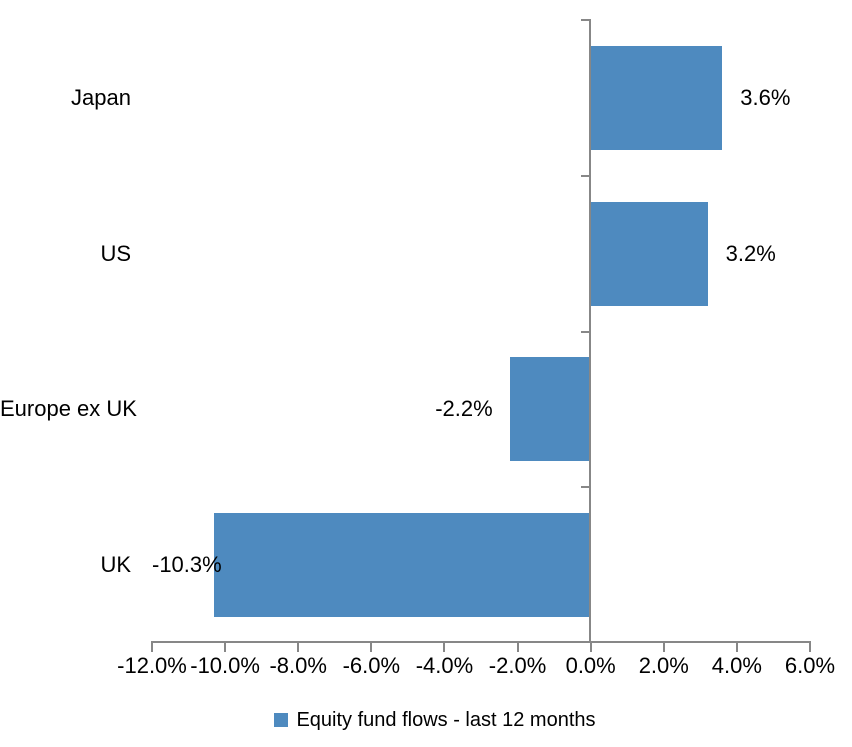 This screenshot has width=852, height=747. Describe the element at coordinates (750, 253) in the screenshot. I see `data-label-us: 3.2%` at that location.